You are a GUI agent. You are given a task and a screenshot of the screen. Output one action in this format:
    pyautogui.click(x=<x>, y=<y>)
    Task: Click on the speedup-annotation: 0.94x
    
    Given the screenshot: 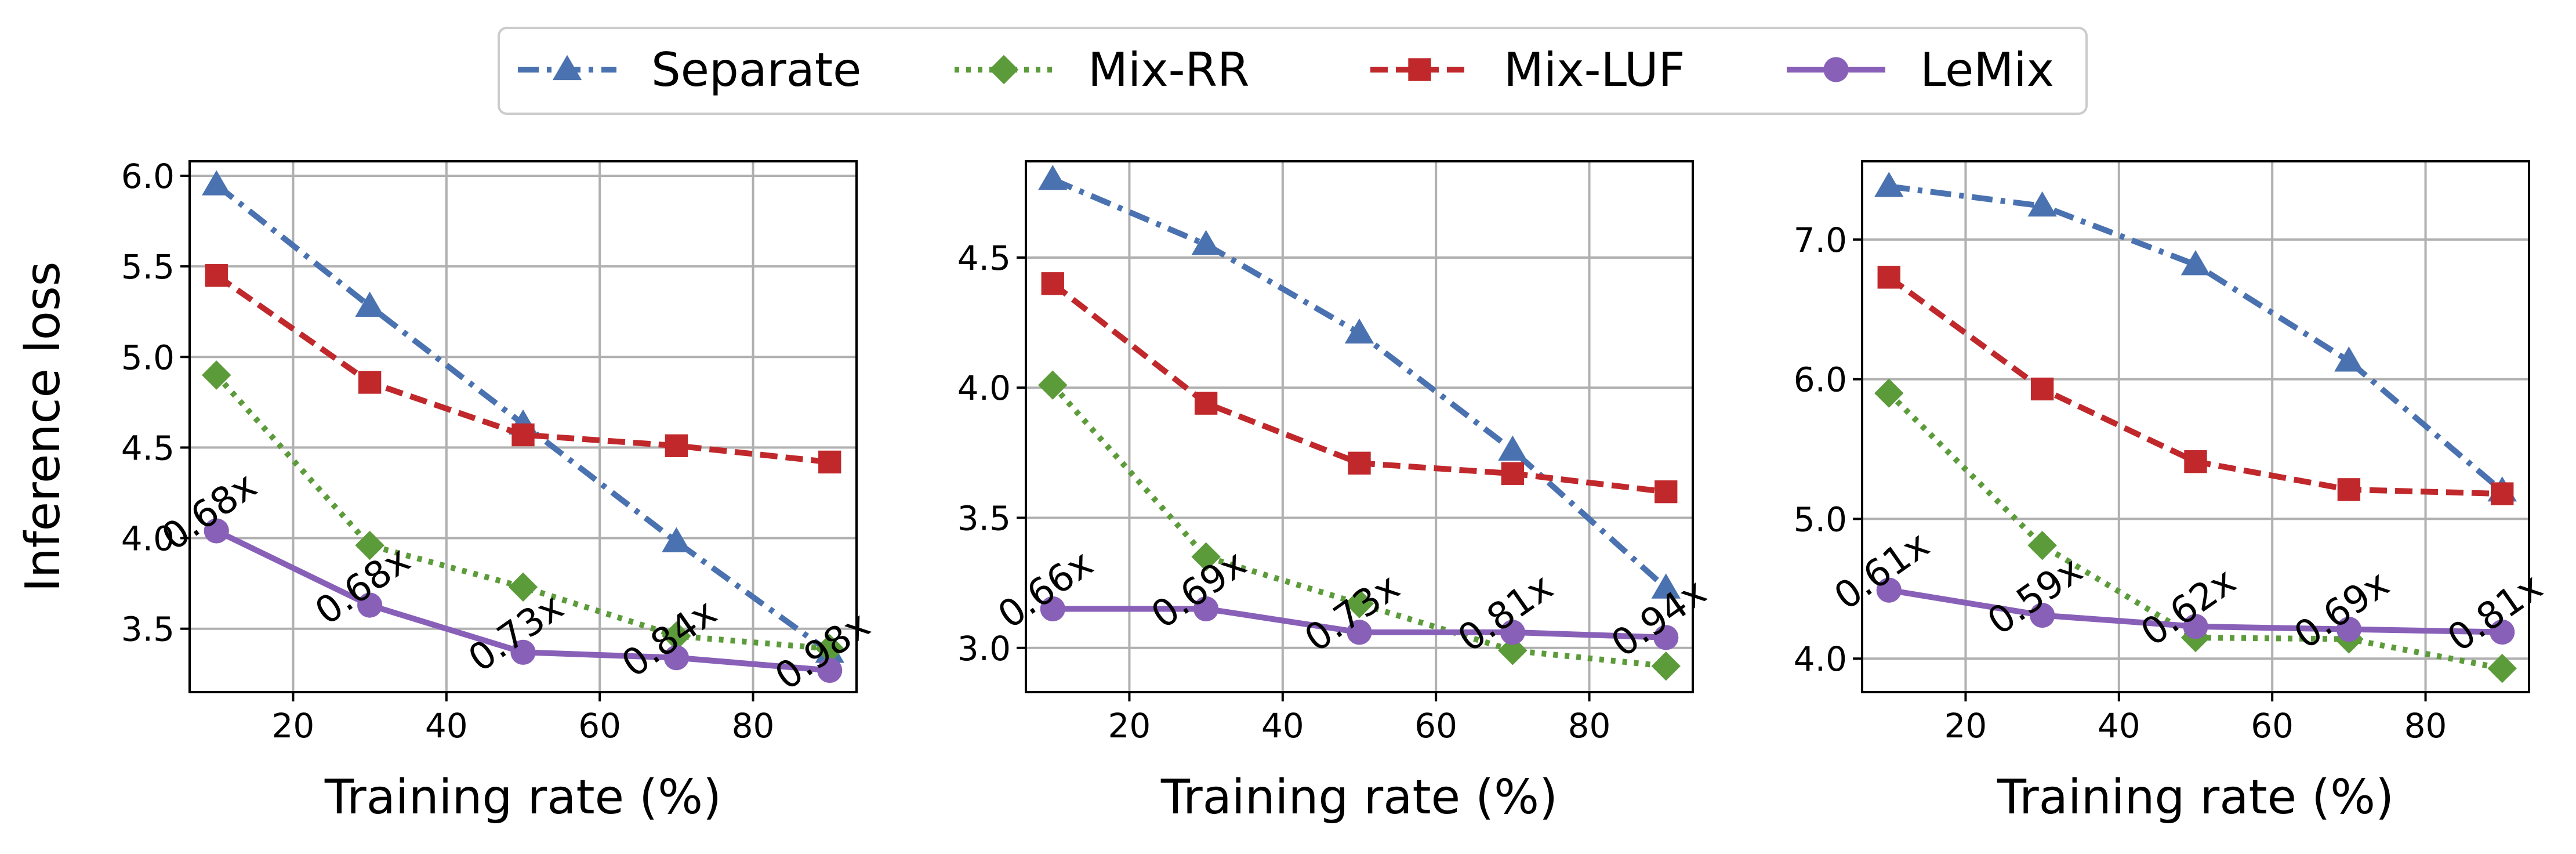 What is the action you would take?
    pyautogui.click(x=1659, y=618)
    